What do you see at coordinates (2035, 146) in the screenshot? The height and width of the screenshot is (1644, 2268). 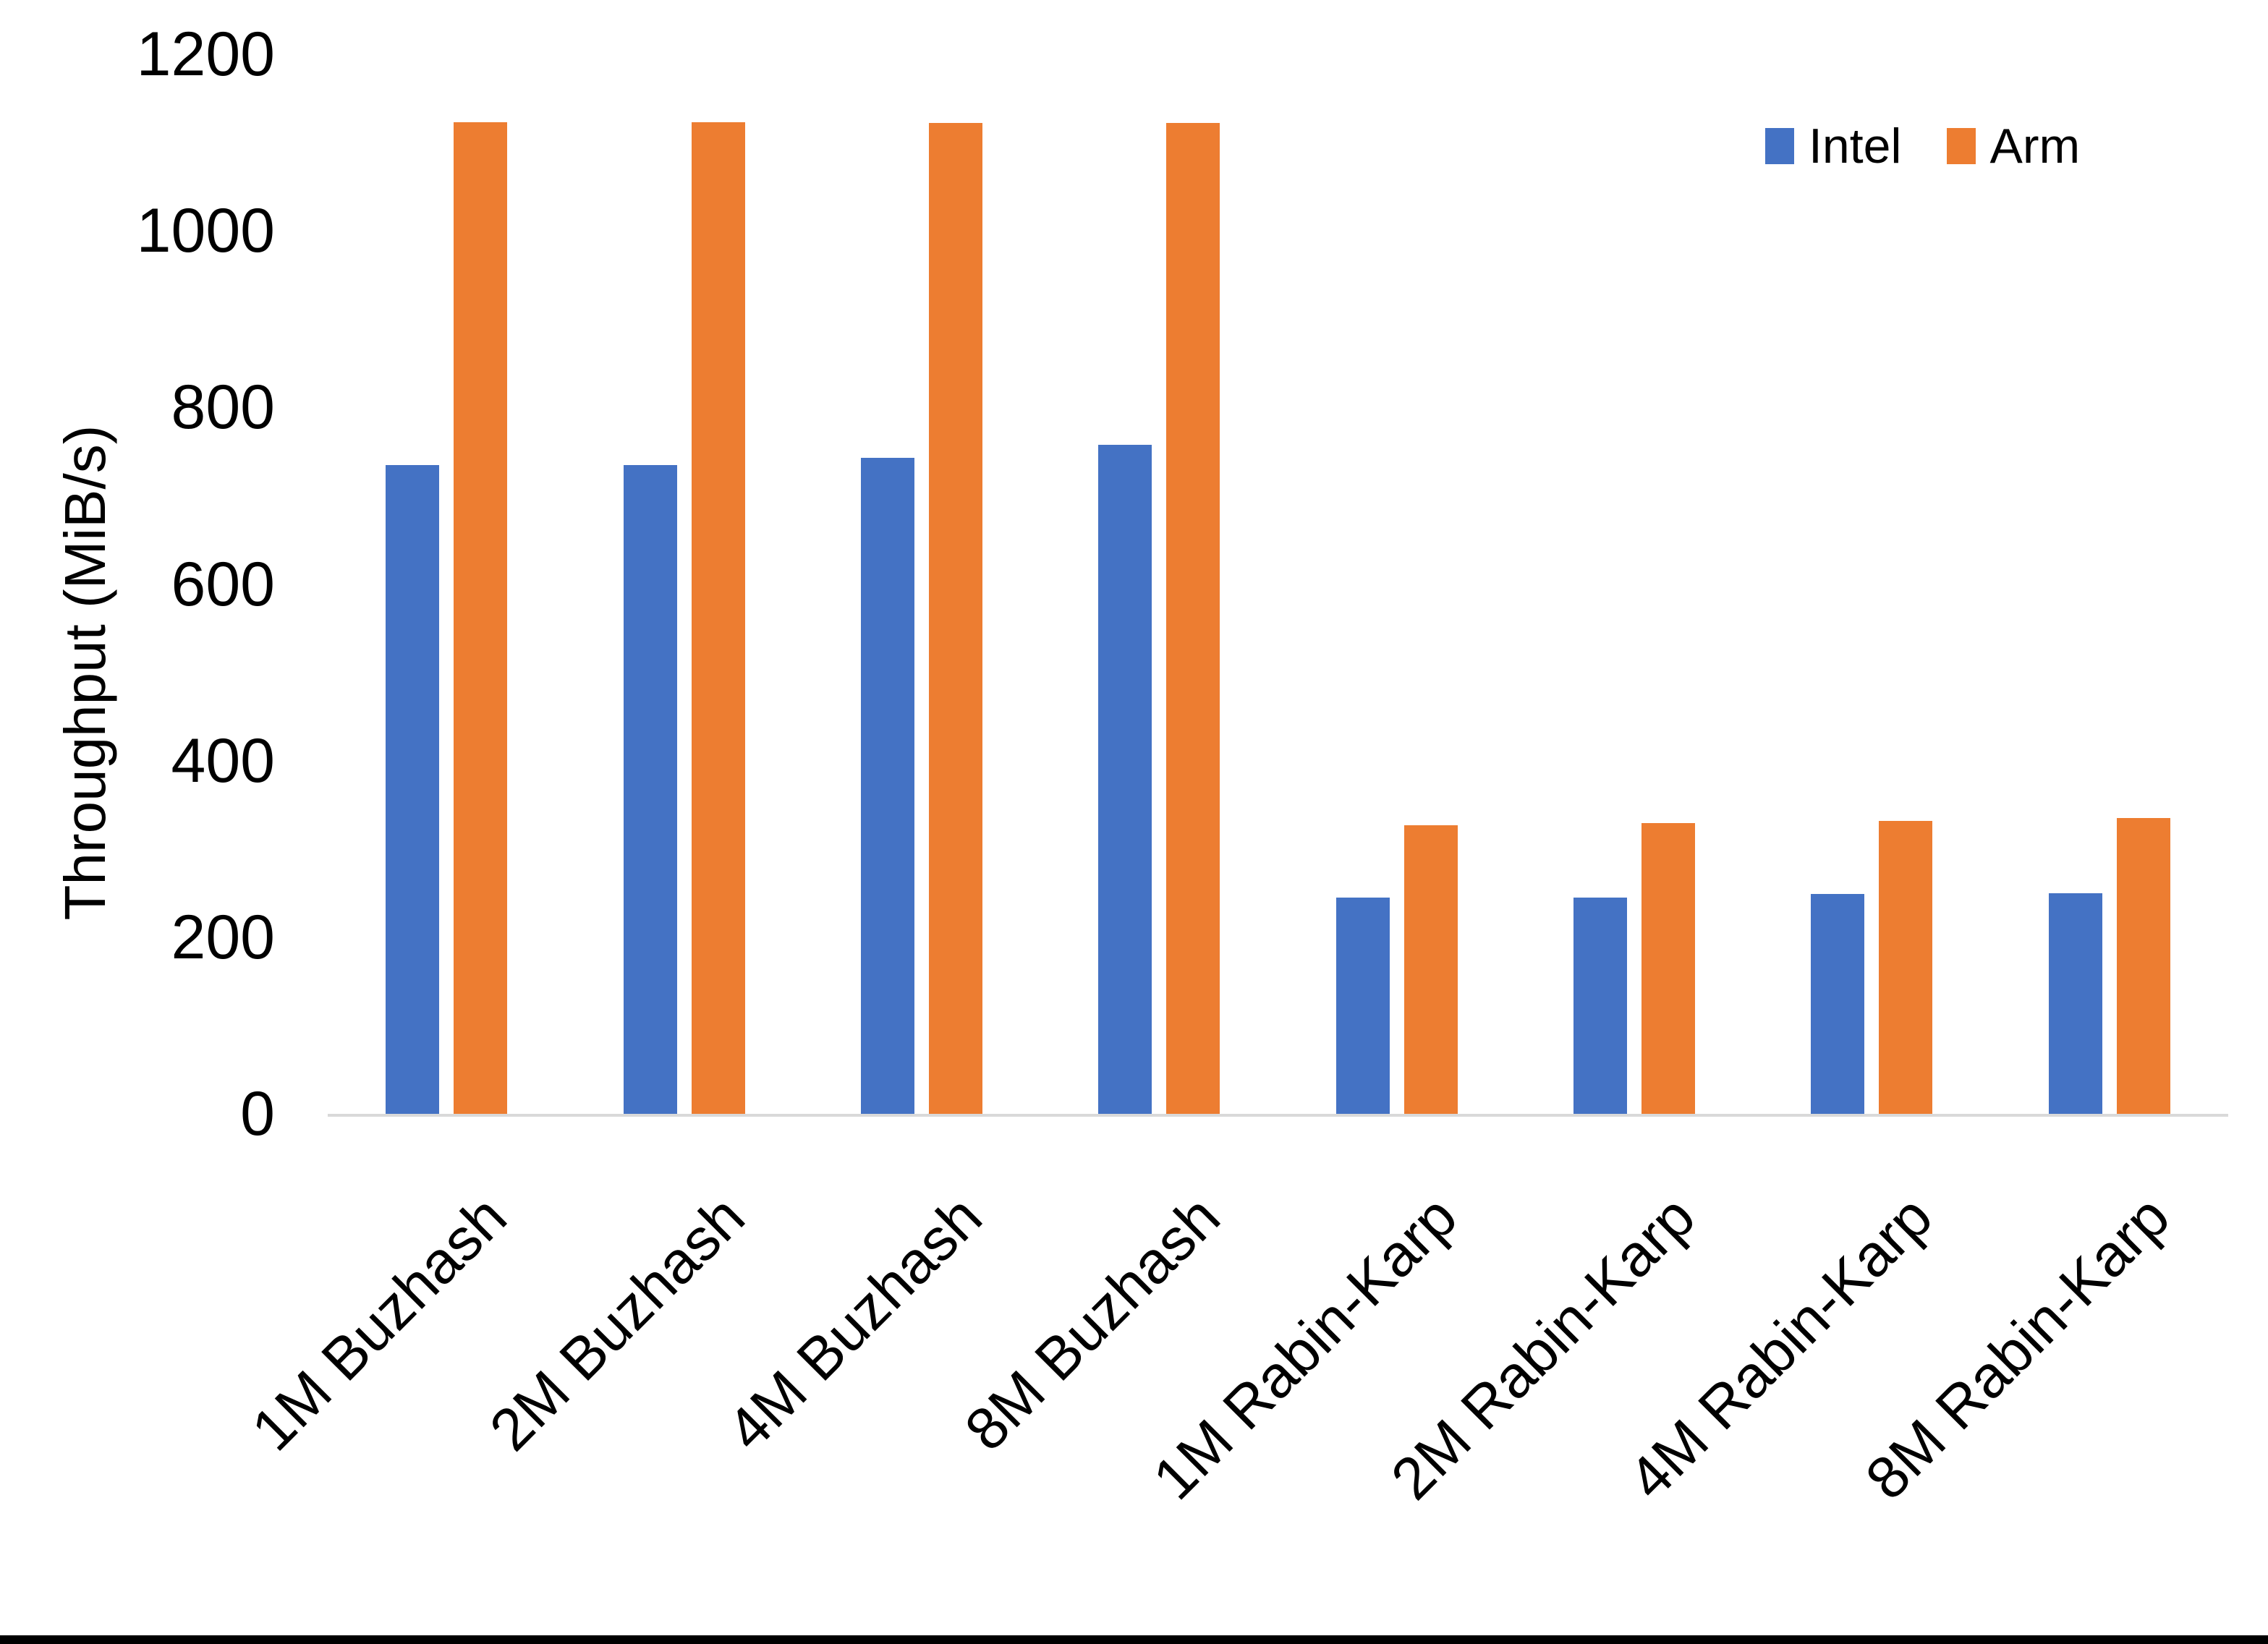 I see `legend-label-arm: Arm` at bounding box center [2035, 146].